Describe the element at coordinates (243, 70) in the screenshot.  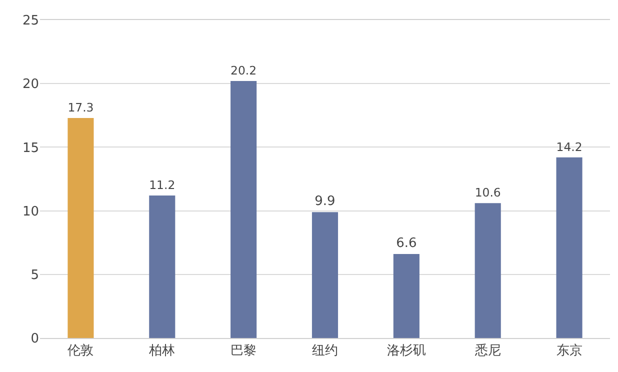
I see `data-label: 20.2` at that location.